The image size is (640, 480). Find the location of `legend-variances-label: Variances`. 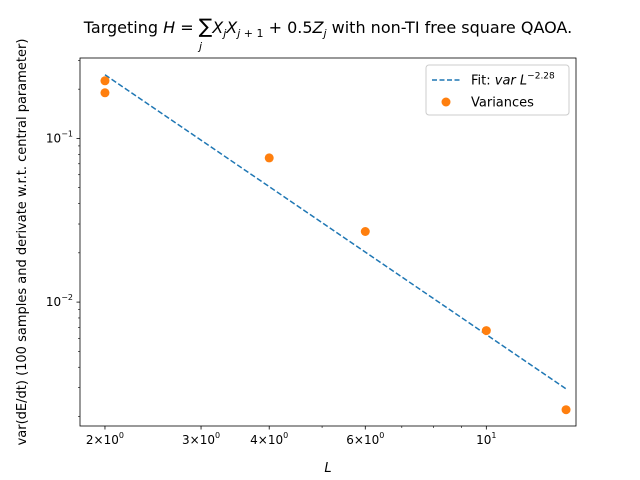

legend-variances-label: Variances is located at coordinates (502, 103).